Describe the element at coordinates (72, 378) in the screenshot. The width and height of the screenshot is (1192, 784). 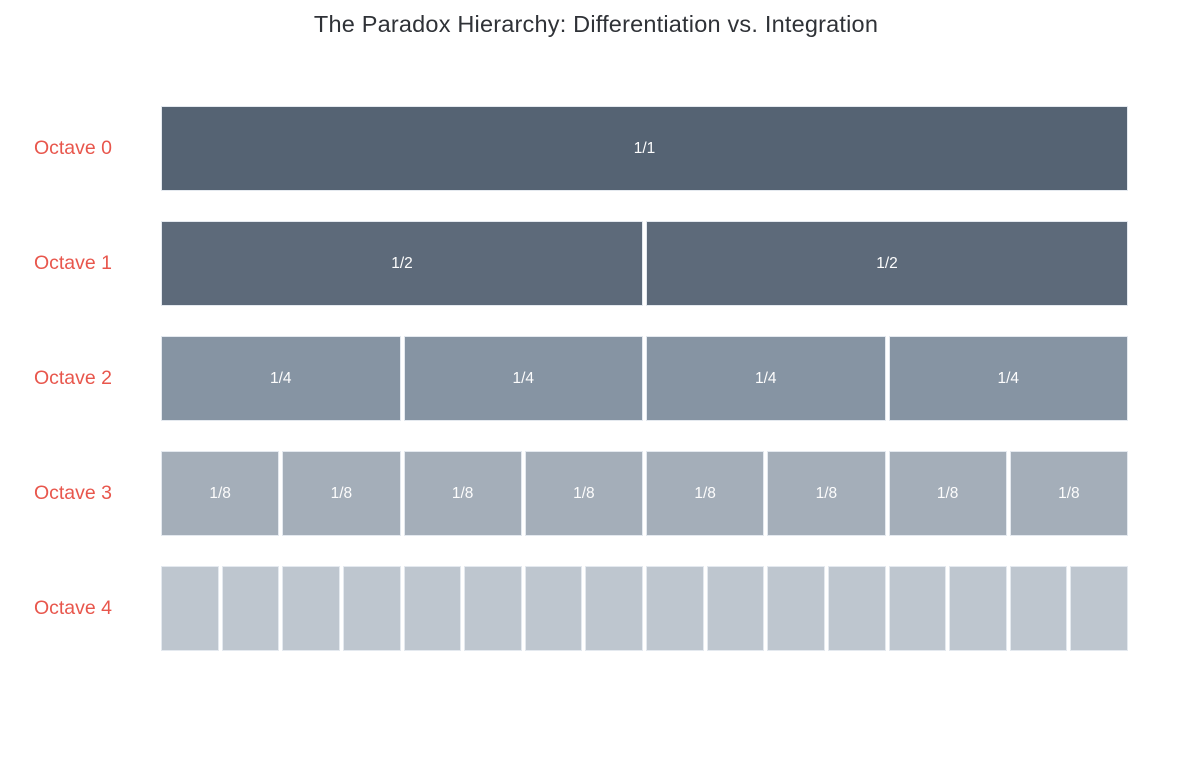
I see `row-label: Octave 2` at that location.